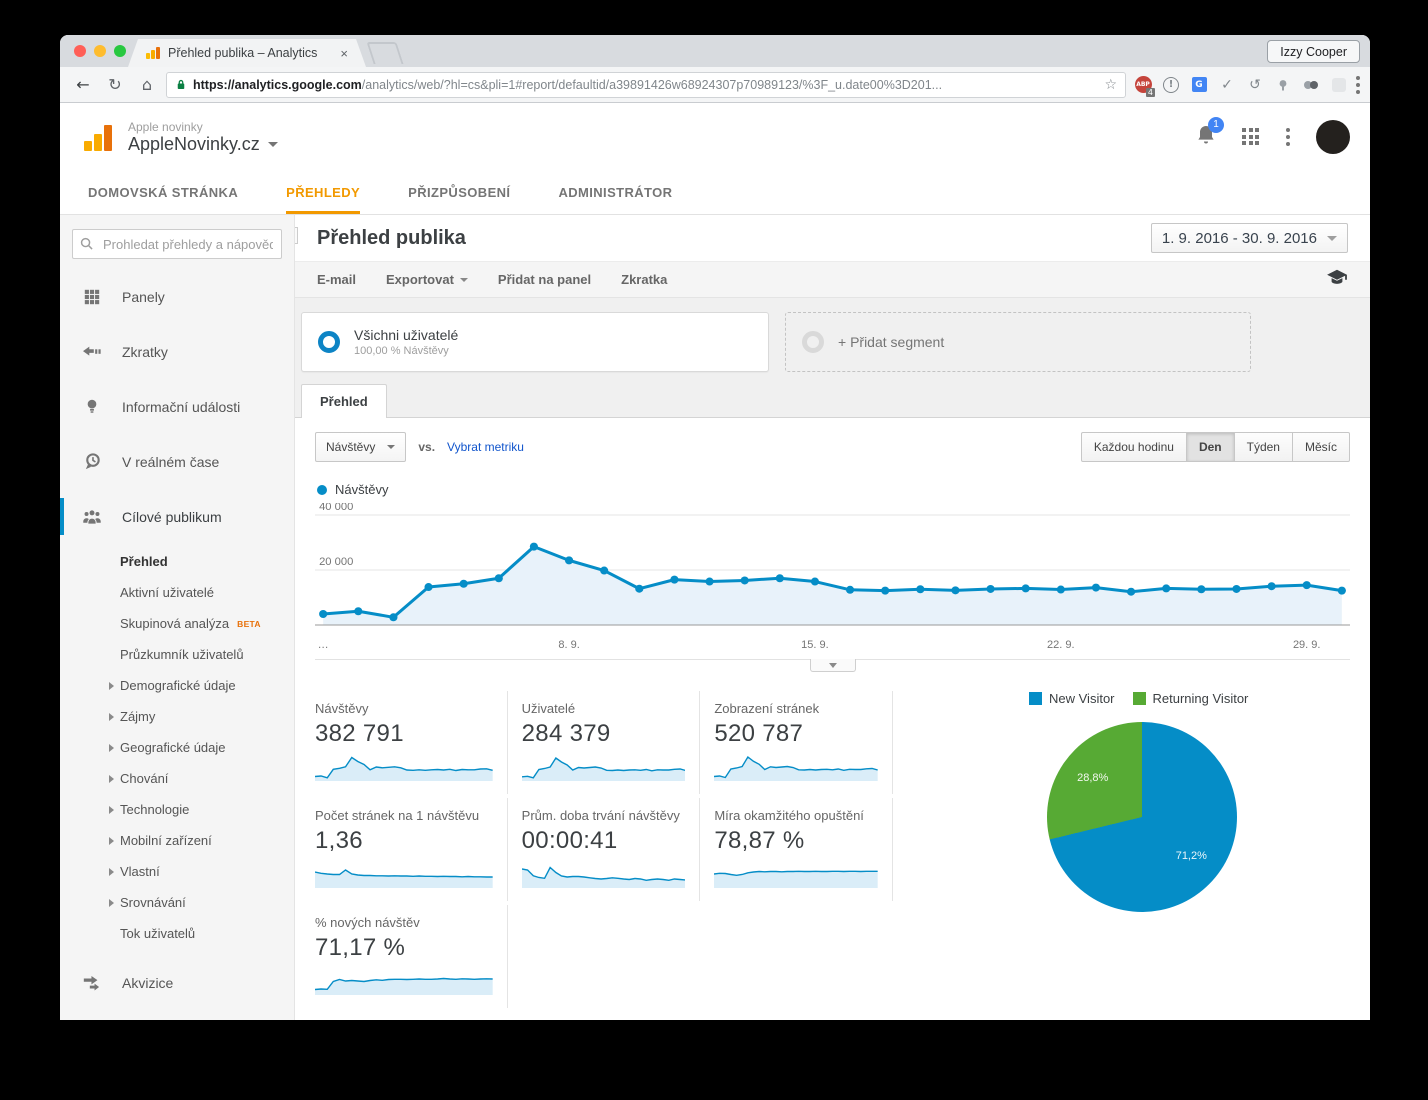  Describe the element at coordinates (177, 809) in the screenshot. I see `sidebar-subitem-technologie: Technologie` at that location.